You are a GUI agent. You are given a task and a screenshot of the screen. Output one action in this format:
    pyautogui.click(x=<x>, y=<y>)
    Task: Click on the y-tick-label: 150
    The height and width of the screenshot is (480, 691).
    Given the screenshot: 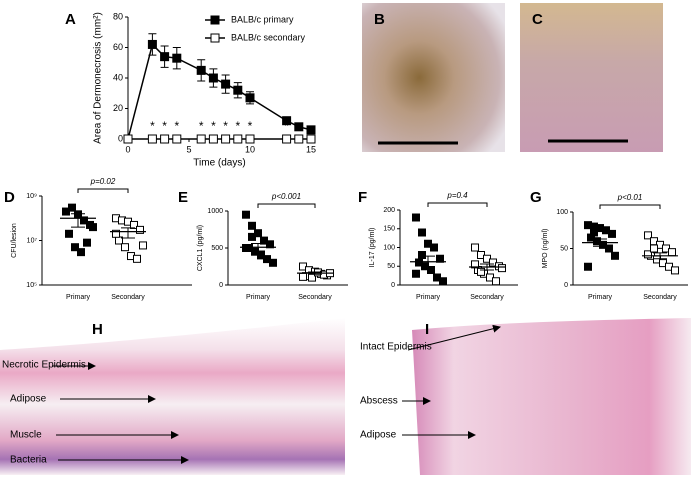 What is the action you would take?
    pyautogui.click(x=389, y=229)
    